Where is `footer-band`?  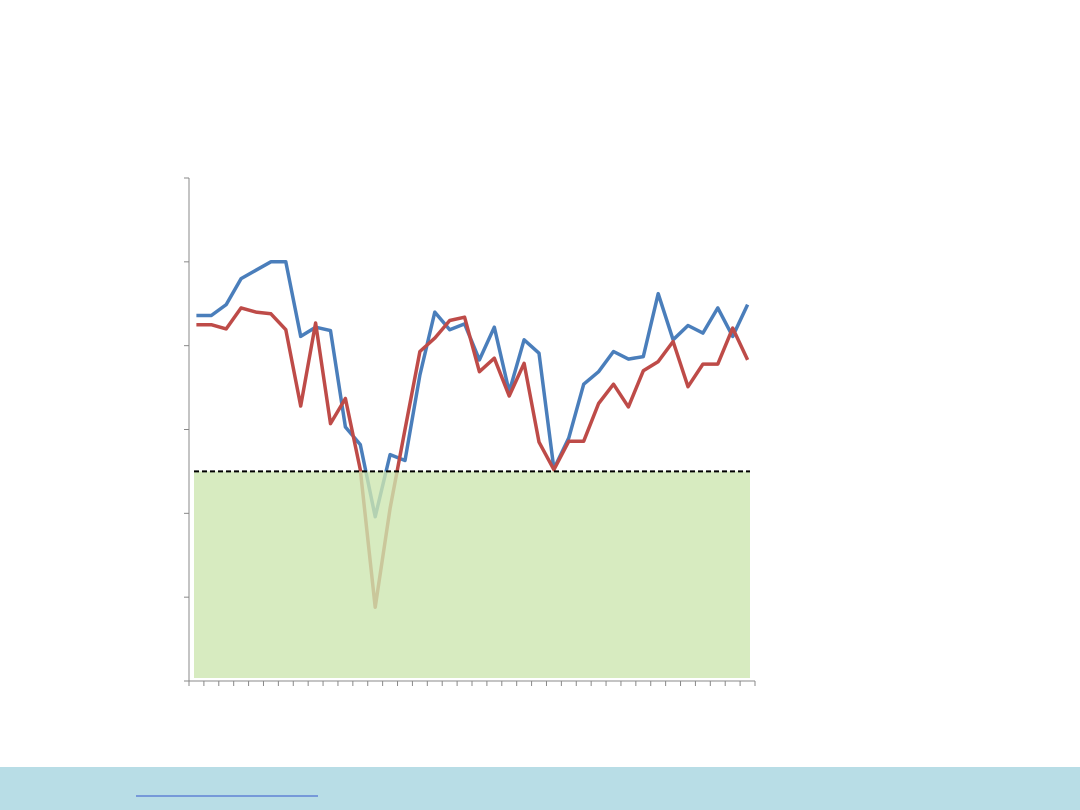
footer-band is located at coordinates (540, 788).